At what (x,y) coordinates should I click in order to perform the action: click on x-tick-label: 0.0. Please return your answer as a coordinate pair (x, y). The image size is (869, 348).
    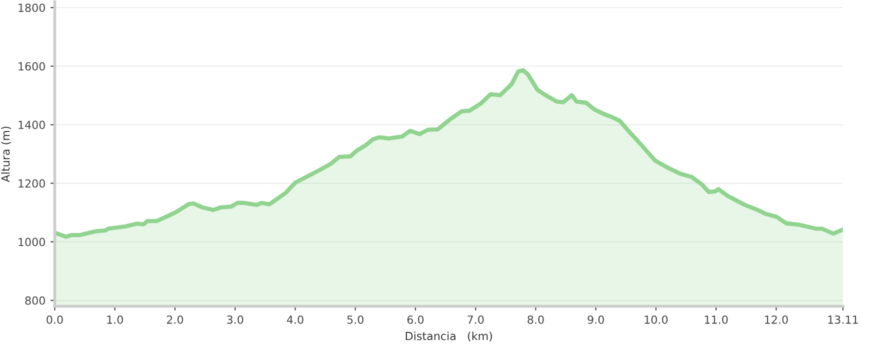
    Looking at the image, I should click on (54, 319).